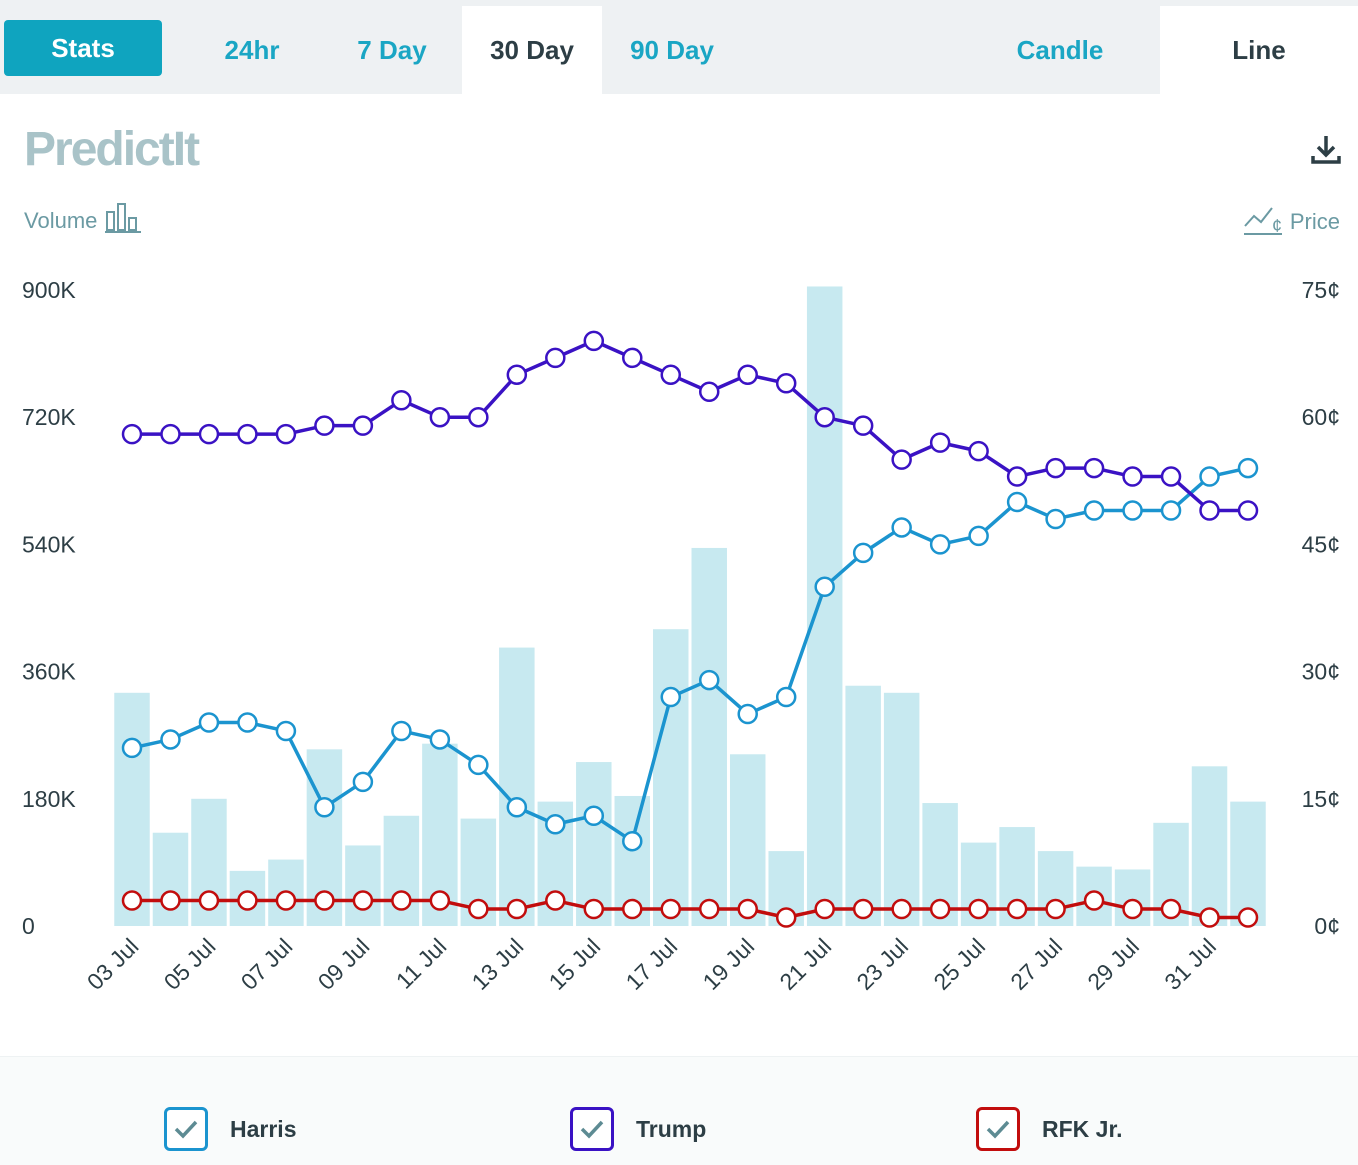 The height and width of the screenshot is (1165, 1358). What do you see at coordinates (1321, 799) in the screenshot?
I see `y-right-tick-label: 15¢` at bounding box center [1321, 799].